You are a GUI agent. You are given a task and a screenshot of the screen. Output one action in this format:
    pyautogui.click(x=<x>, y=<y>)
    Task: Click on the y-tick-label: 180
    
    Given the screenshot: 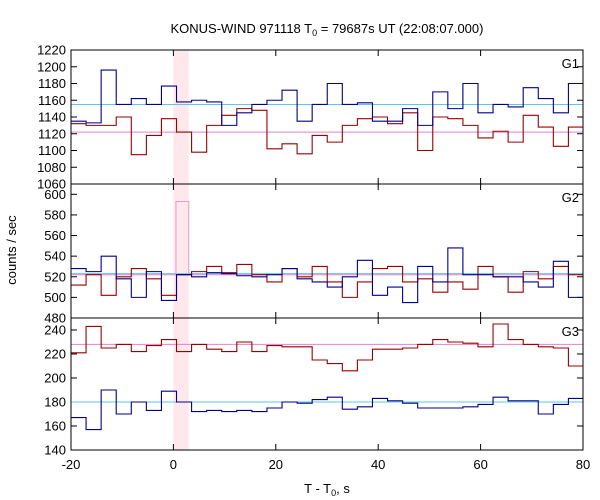 What is the action you would take?
    pyautogui.click(x=55, y=402)
    